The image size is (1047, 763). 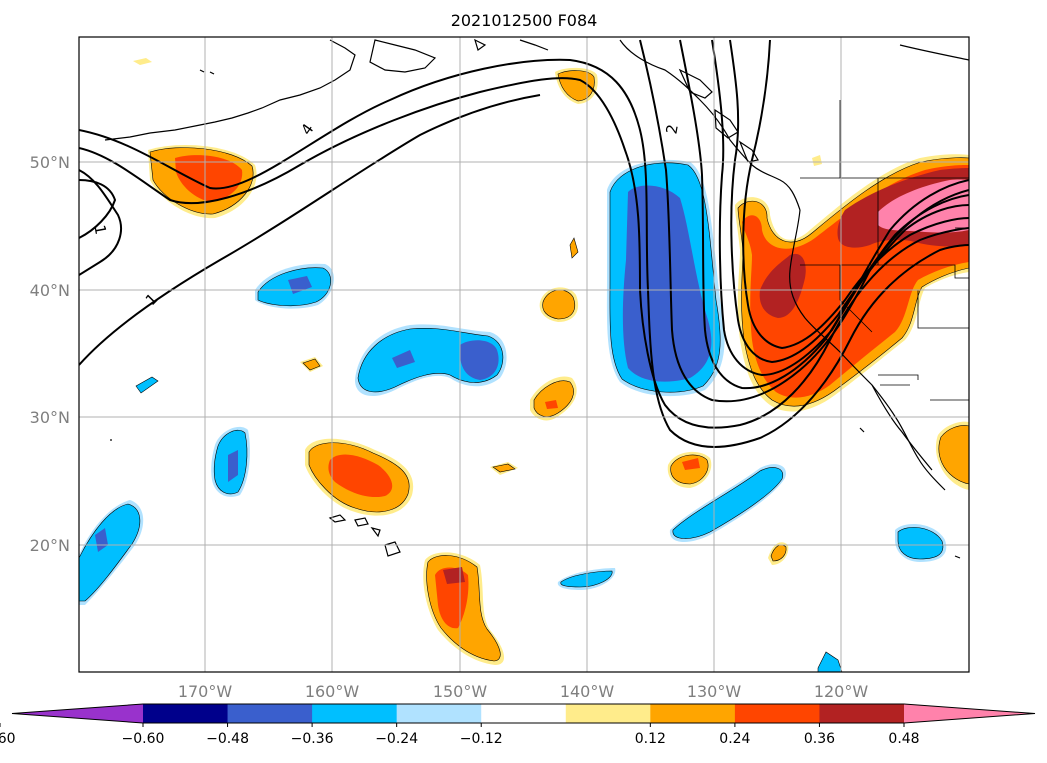 What do you see at coordinates (77, 713) in the screenshot?
I see `colorbar-extend-low` at bounding box center [77, 713].